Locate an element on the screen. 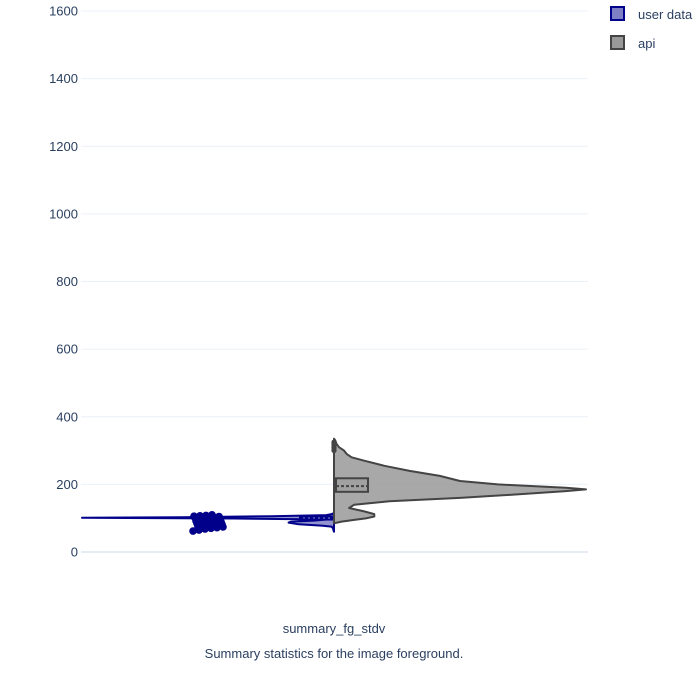  violin-1-box is located at coordinates (352, 485).